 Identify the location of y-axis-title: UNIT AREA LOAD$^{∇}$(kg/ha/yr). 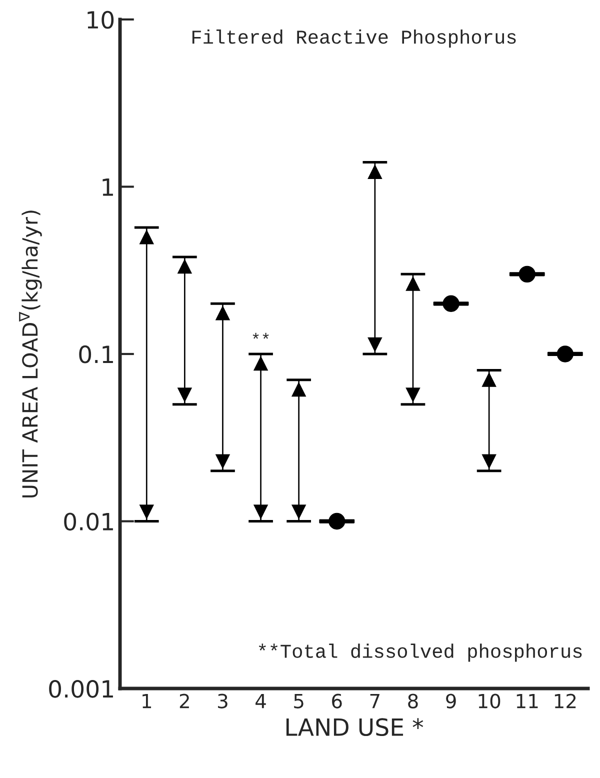
(30, 354).